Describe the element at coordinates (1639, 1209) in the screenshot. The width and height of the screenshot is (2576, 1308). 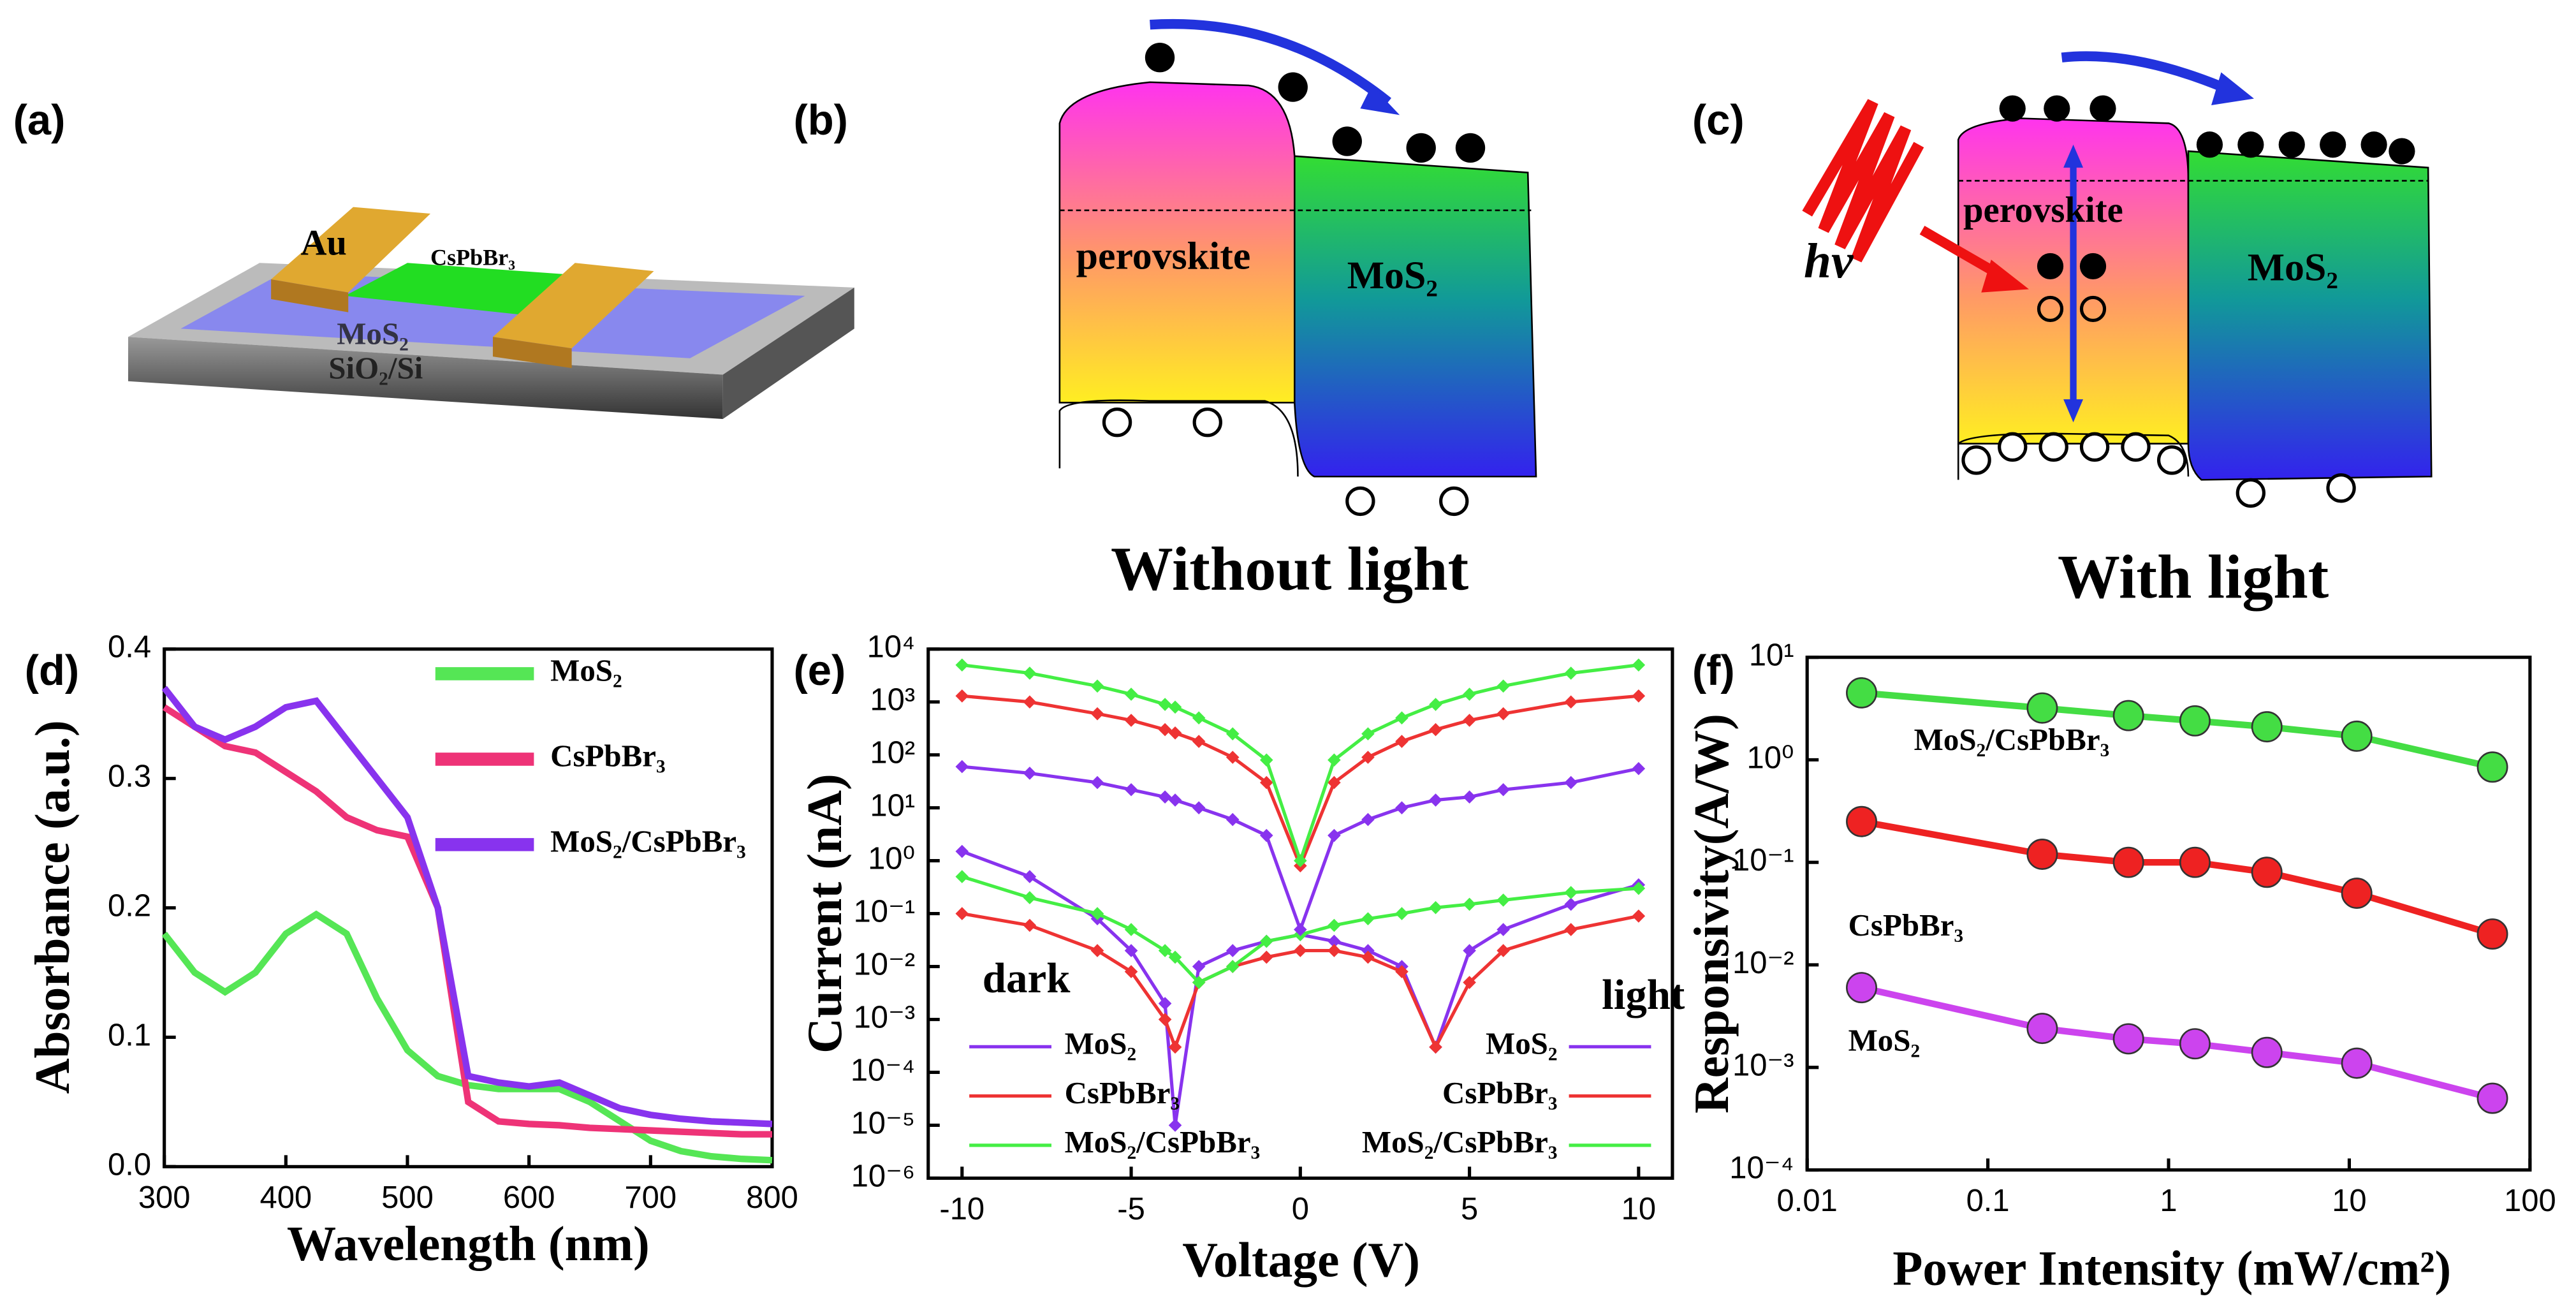
I see `x-tick-label: 10` at that location.